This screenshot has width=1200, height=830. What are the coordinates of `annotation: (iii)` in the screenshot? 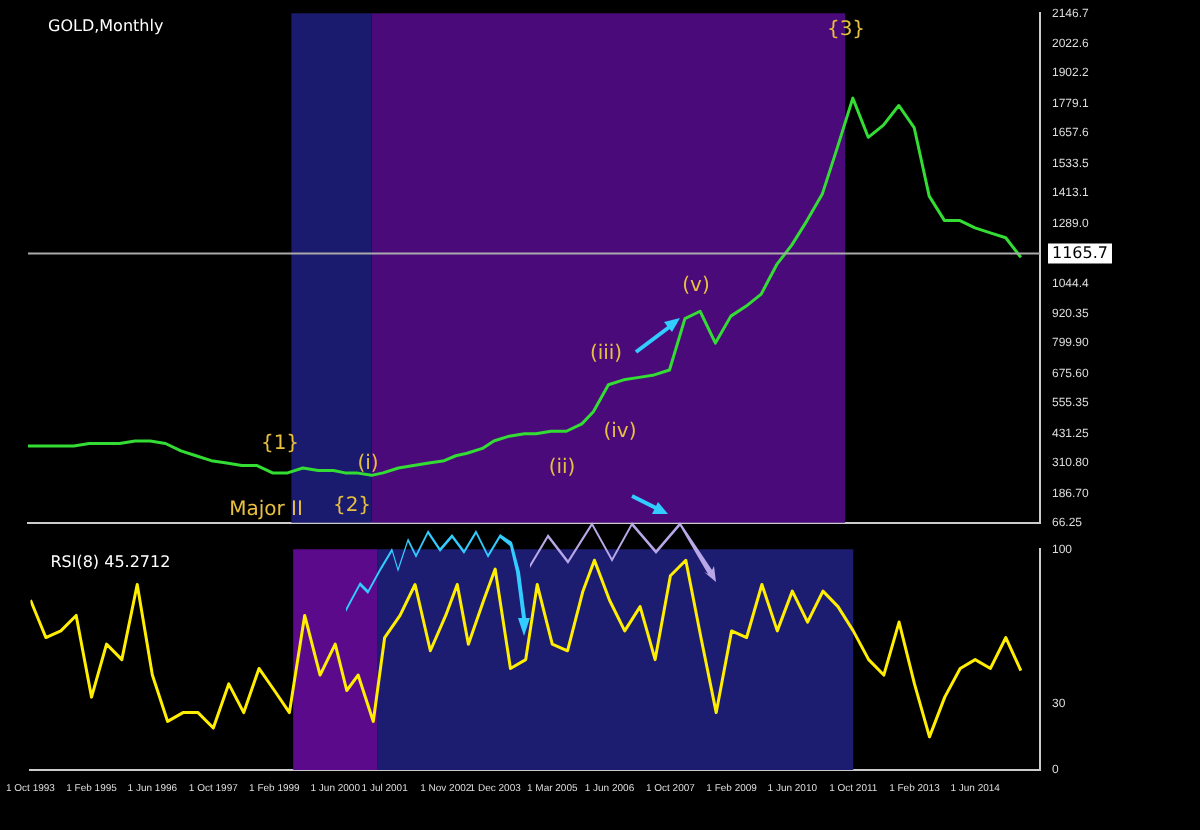 It's located at (606, 354).